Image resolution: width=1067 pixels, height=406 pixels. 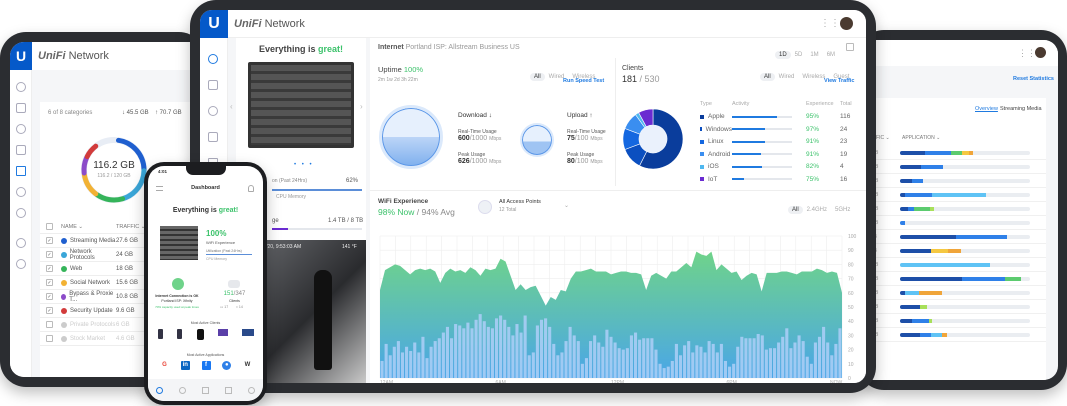 What do you see at coordinates (780, 167) in the screenshot?
I see `client-type-row: iOS 82% 4` at bounding box center [780, 167].